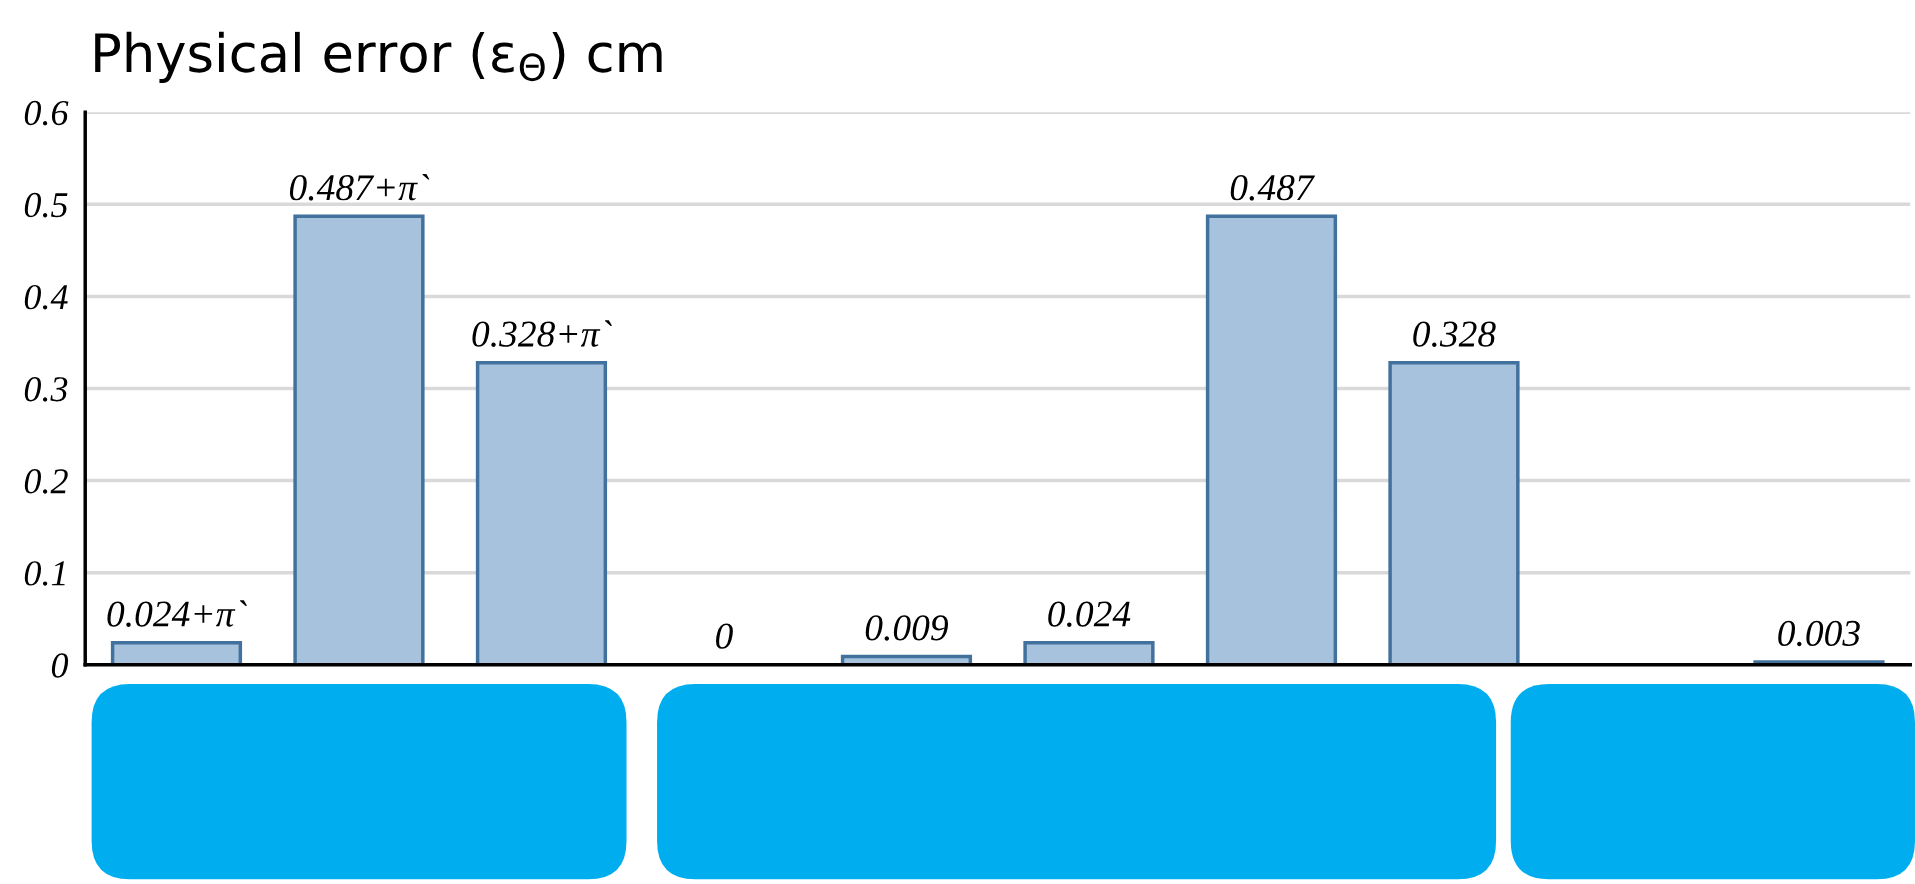  I want to click on y-tick-label: 0, so click(60, 665).